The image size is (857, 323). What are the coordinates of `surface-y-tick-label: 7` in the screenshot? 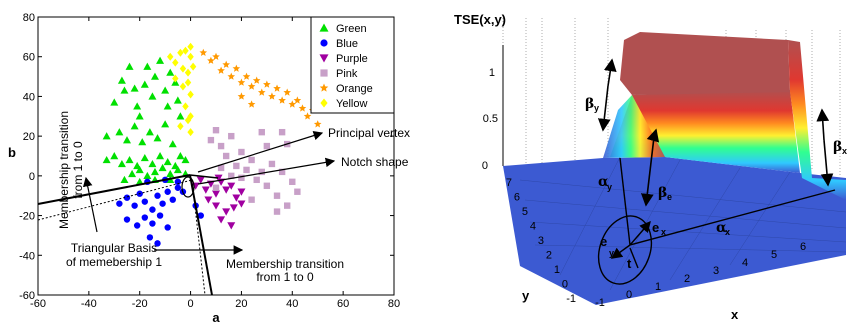 It's located at (509, 183).